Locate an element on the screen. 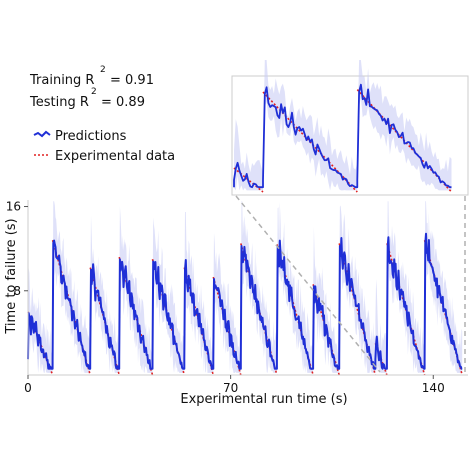  training-r2-exponent: 2 is located at coordinates (103, 70).